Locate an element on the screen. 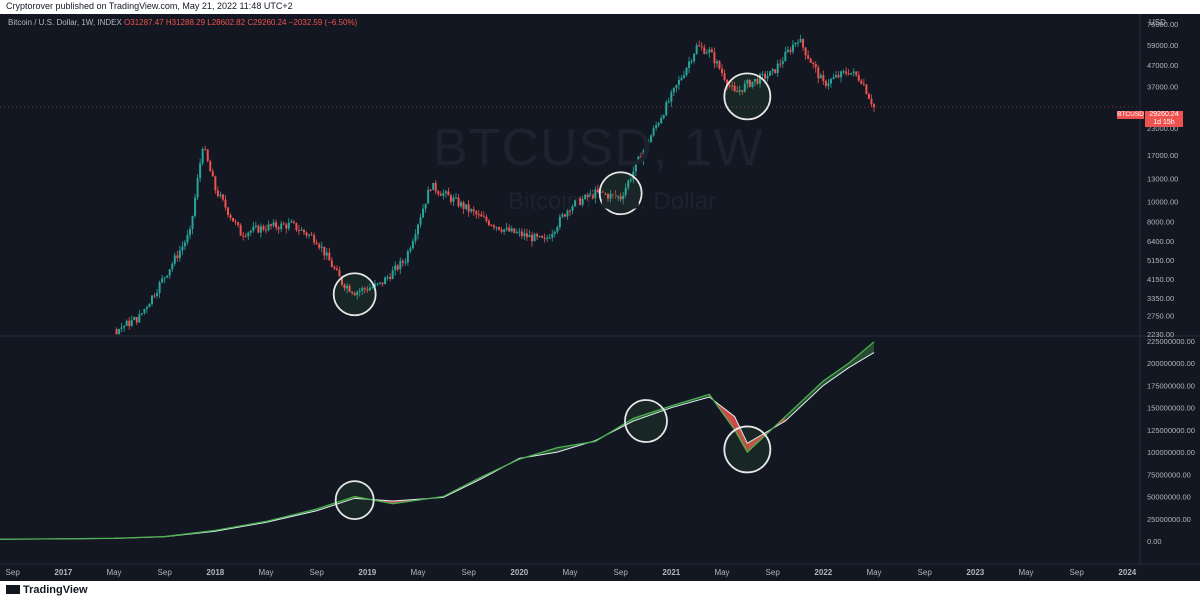  price-axis-tick: 23000.00 is located at coordinates (1162, 128).